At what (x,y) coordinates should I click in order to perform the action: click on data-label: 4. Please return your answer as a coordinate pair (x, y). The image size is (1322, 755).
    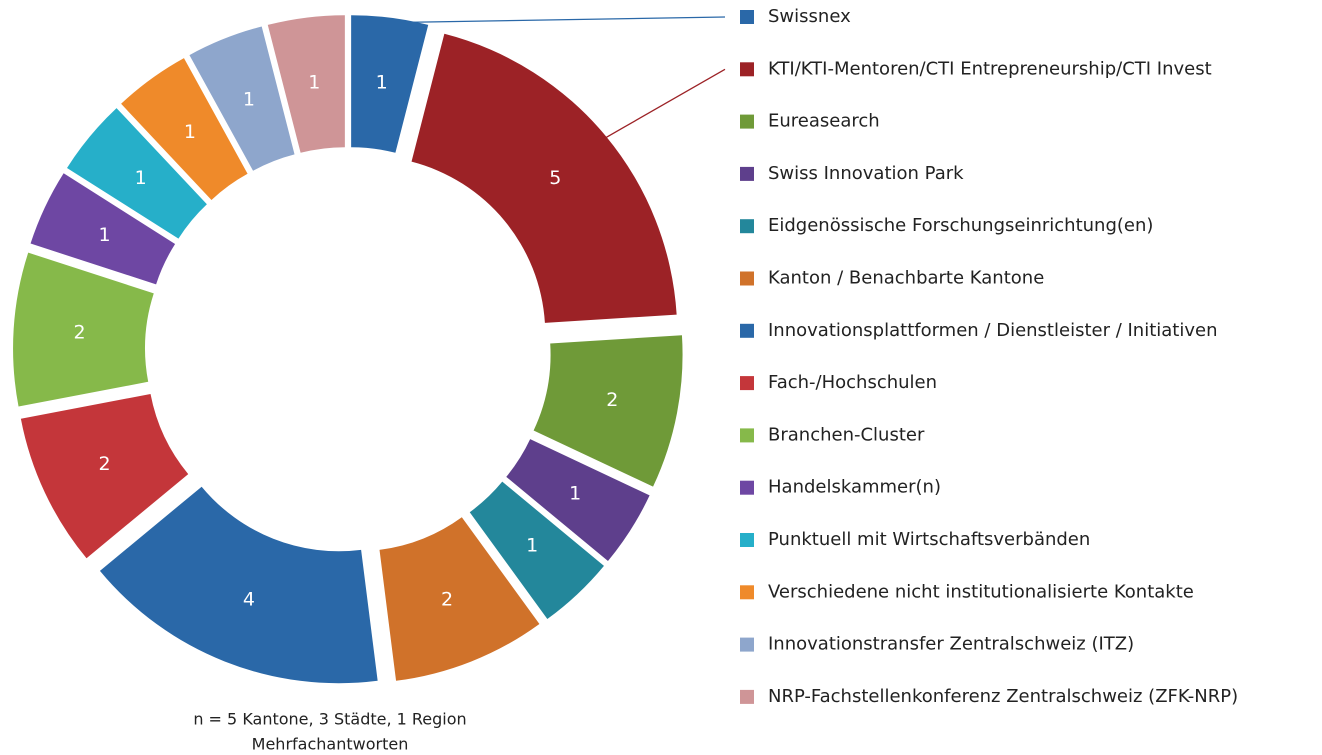
    Looking at the image, I should click on (249, 600).